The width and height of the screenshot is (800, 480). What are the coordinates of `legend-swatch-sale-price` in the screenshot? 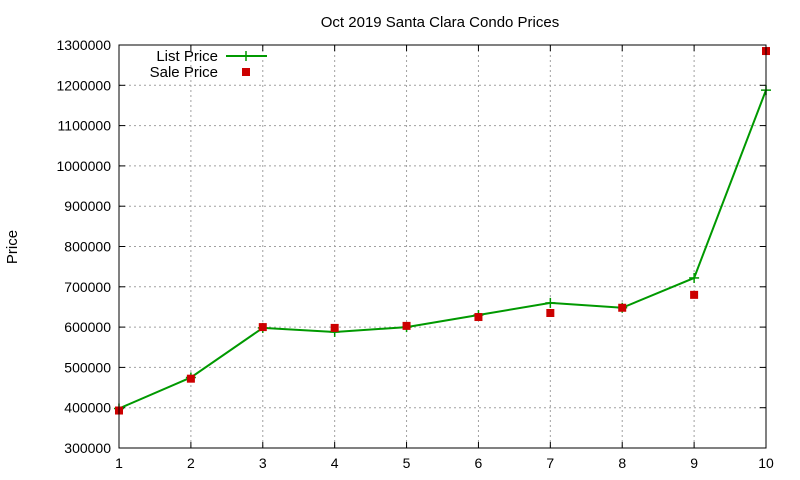 It's located at (246, 72).